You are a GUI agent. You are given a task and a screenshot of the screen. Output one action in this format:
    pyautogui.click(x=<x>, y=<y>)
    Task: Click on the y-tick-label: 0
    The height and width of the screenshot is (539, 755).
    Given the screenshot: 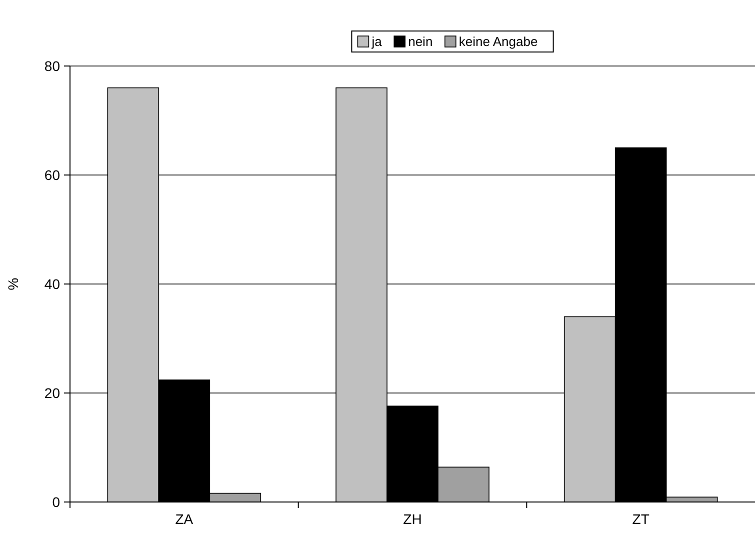 What is the action you would take?
    pyautogui.click(x=56, y=502)
    